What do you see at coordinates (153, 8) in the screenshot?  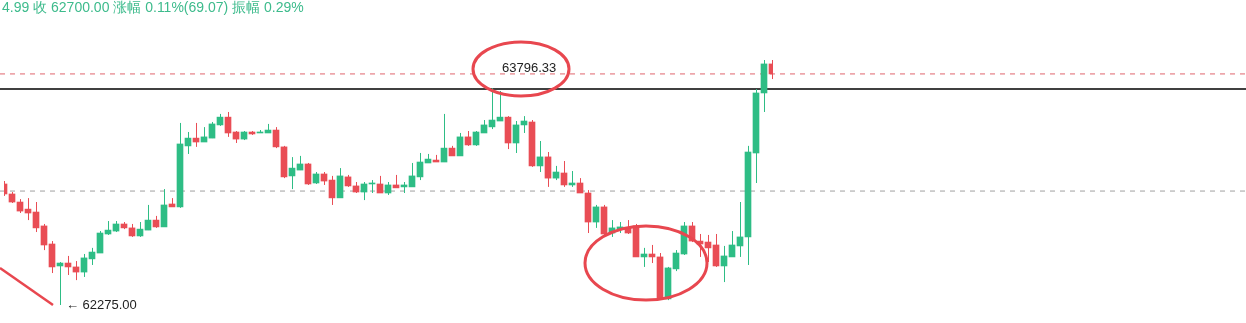 I see `chart-title: 4.99 收 62700.00 涨幅 0.11%(69.07) 振幅 0.29%` at bounding box center [153, 8].